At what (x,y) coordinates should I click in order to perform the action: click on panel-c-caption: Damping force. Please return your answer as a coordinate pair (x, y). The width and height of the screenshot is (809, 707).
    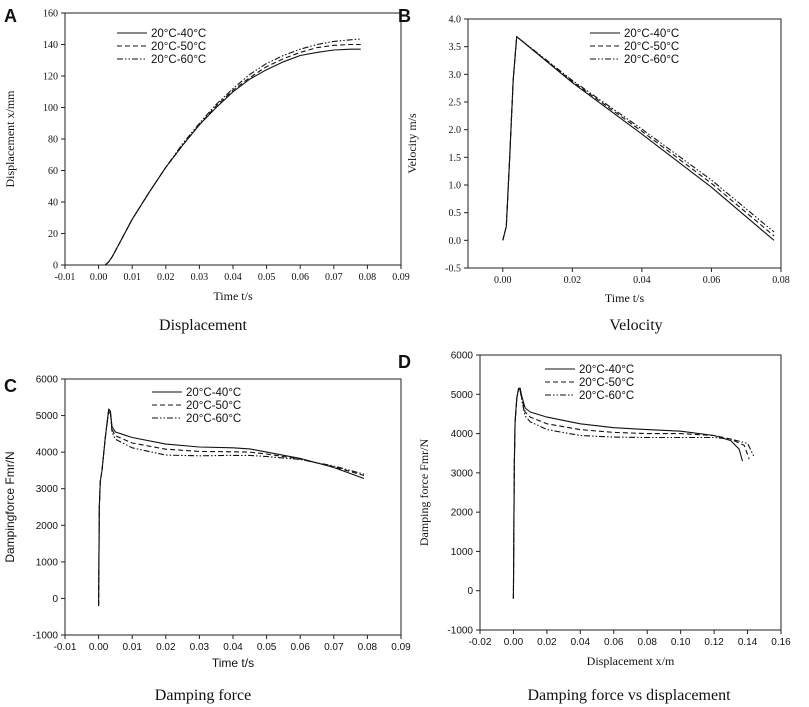
    Looking at the image, I should click on (203, 695).